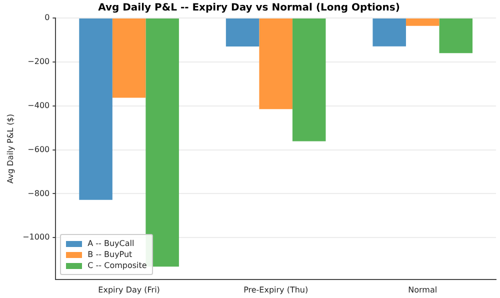 This screenshot has height=298, width=500. I want to click on x-tick-label: Expiry Day (Fri), so click(129, 289).